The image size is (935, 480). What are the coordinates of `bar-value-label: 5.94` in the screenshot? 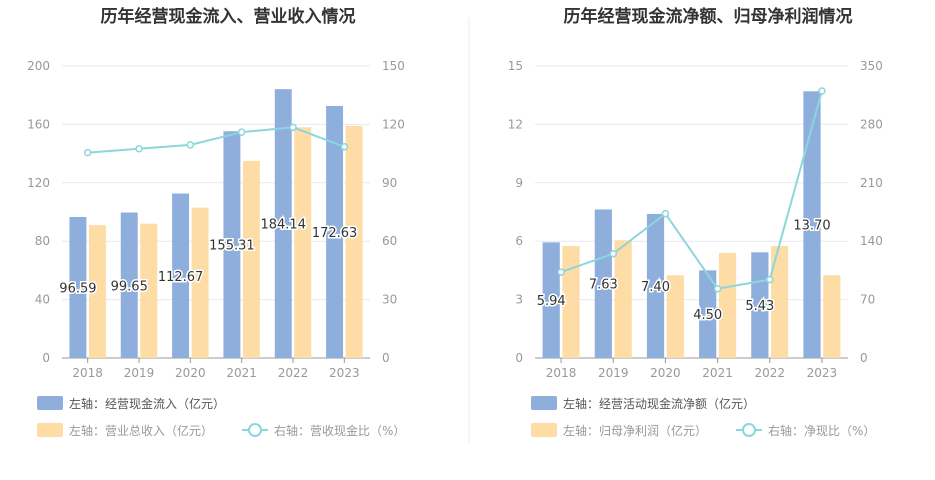 It's located at (551, 301).